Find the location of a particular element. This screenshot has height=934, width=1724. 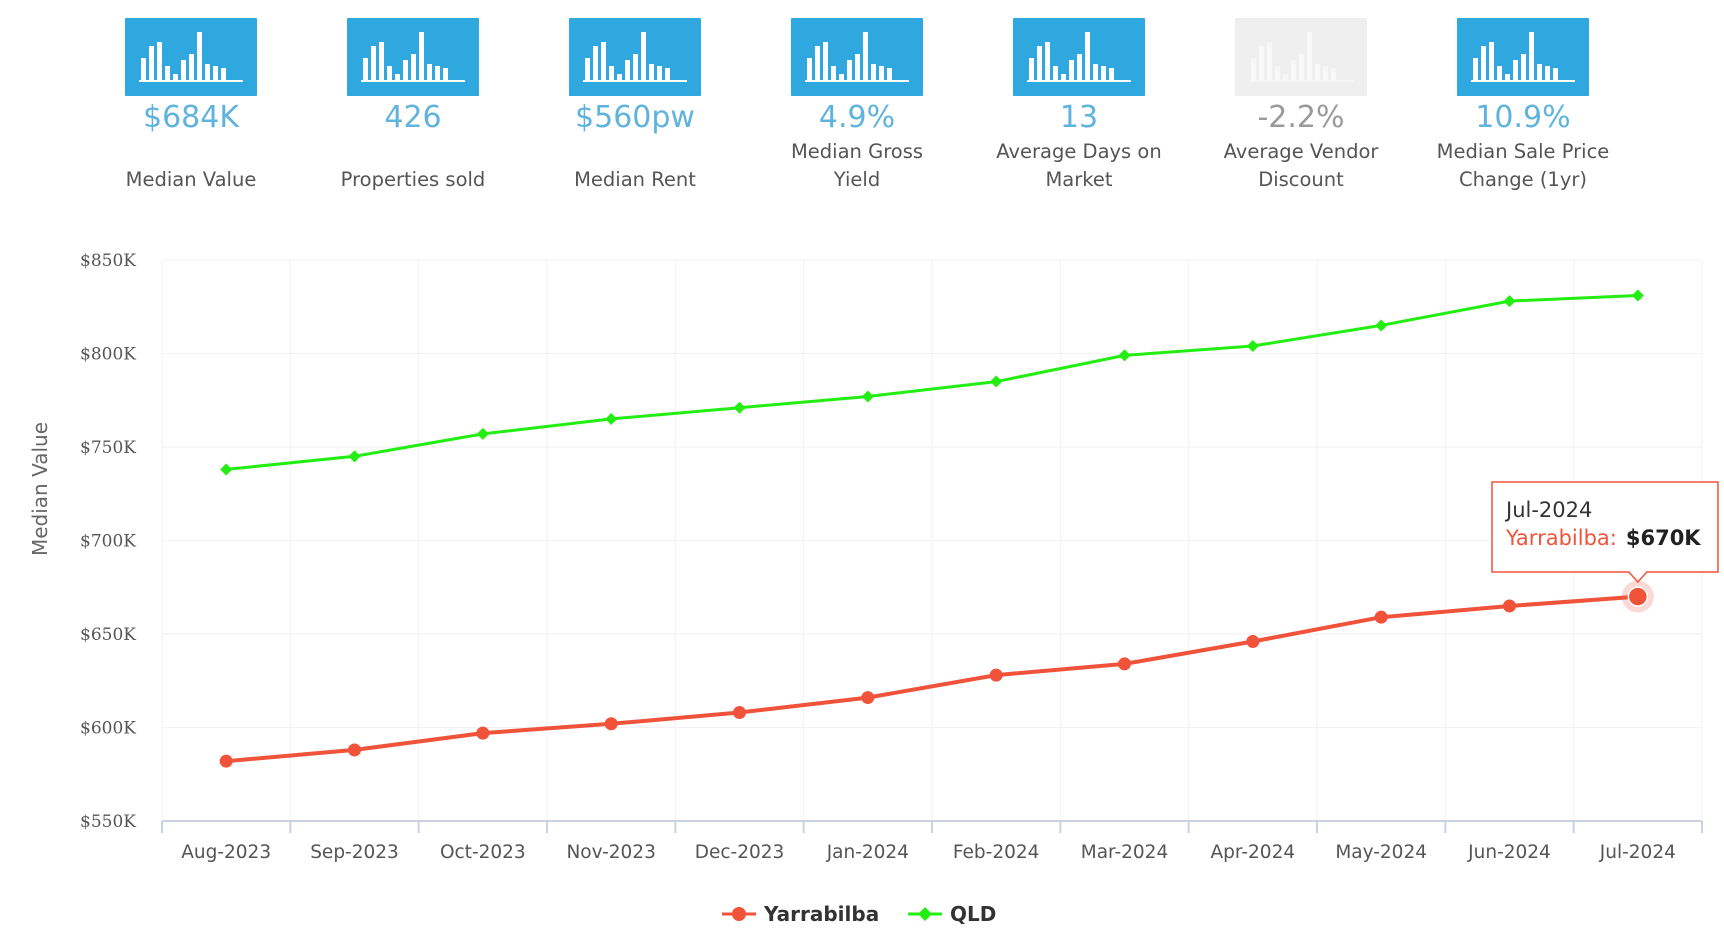

stat-label: Median Rent is located at coordinates (635, 179).